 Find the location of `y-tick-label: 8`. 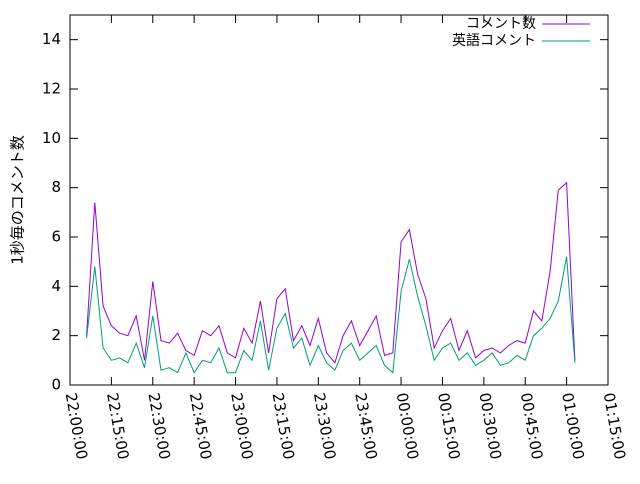

y-tick-label: 8 is located at coordinates (56, 187).